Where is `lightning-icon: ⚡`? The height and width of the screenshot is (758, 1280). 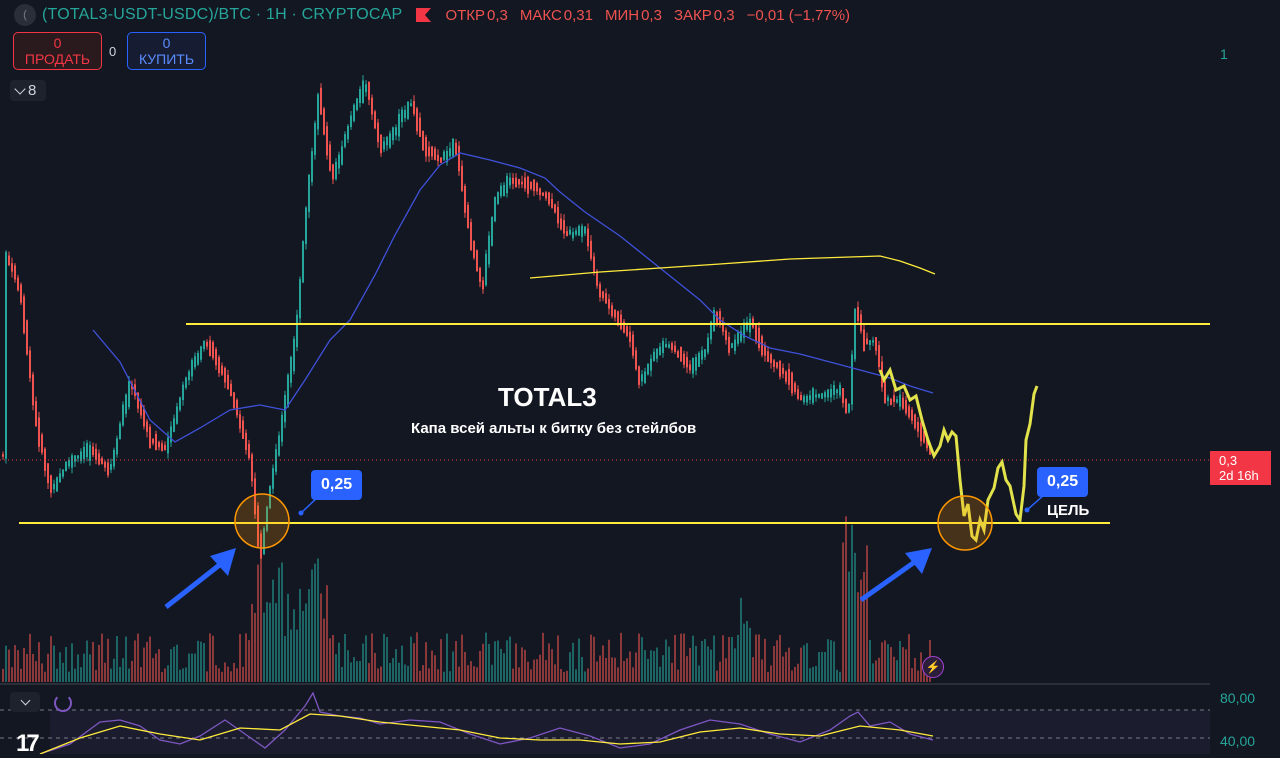 lightning-icon: ⚡ is located at coordinates (933, 667).